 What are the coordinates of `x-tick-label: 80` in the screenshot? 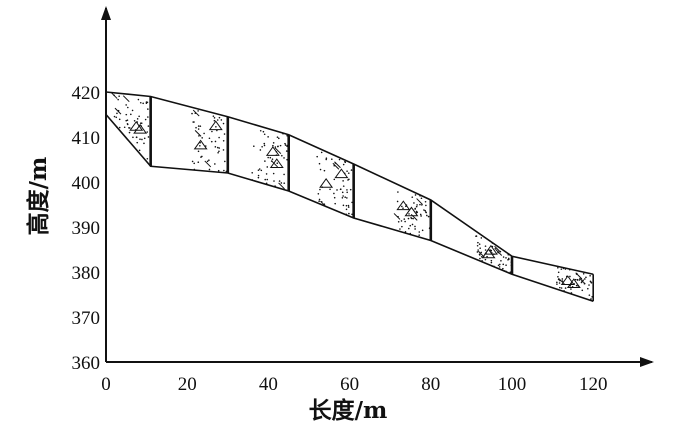 It's located at (430, 384).